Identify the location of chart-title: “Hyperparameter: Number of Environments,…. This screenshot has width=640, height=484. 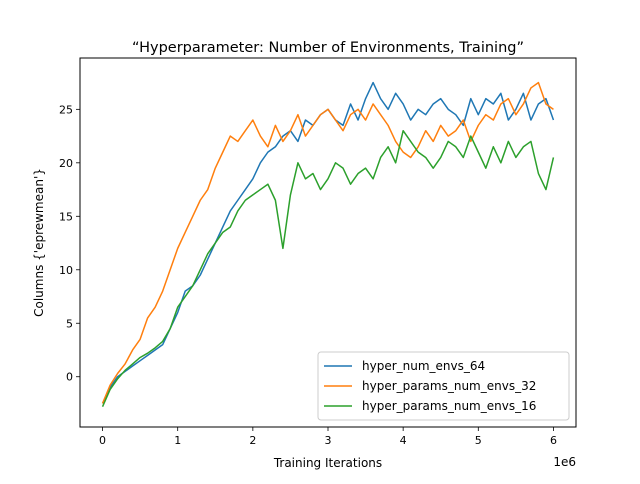
(328, 48).